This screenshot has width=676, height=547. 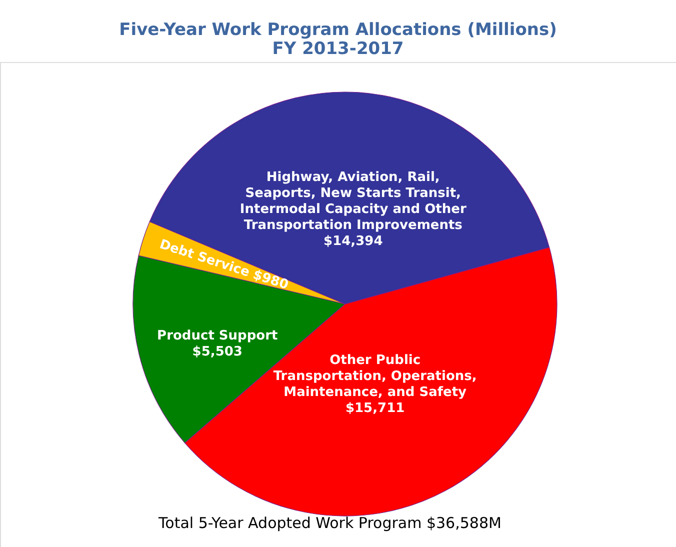 I want to click on data-label: $5,503, so click(x=217, y=352).